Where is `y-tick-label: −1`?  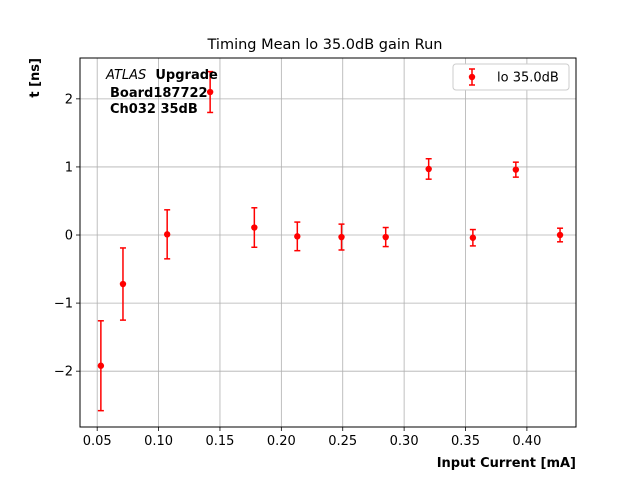
y-tick-label: −1 is located at coordinates (63, 304).